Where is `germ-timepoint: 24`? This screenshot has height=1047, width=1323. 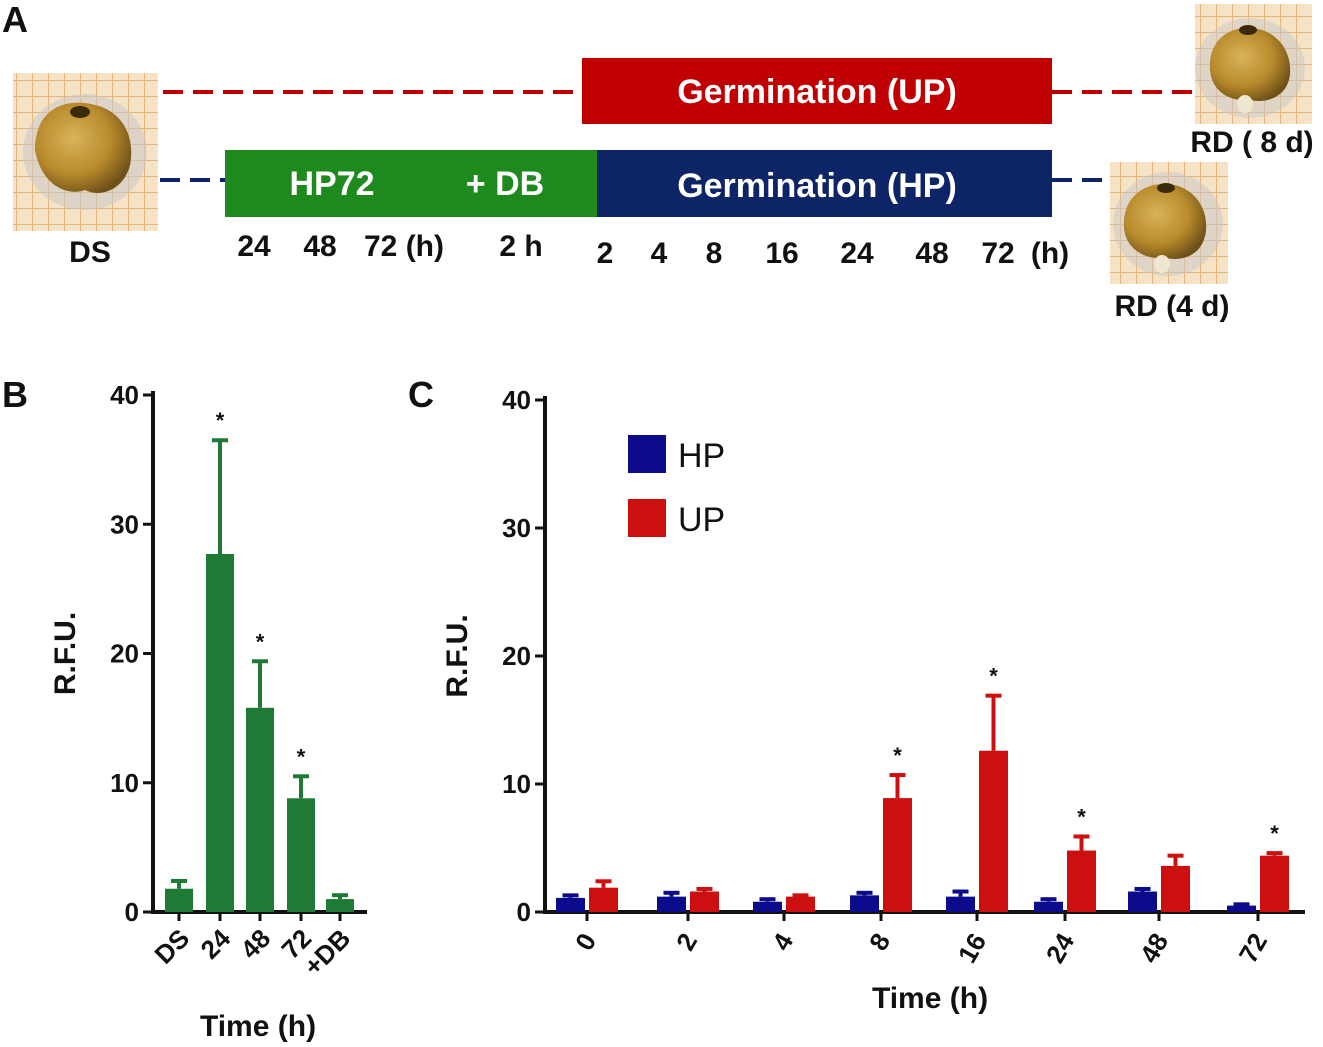
germ-timepoint: 24 is located at coordinates (857, 253).